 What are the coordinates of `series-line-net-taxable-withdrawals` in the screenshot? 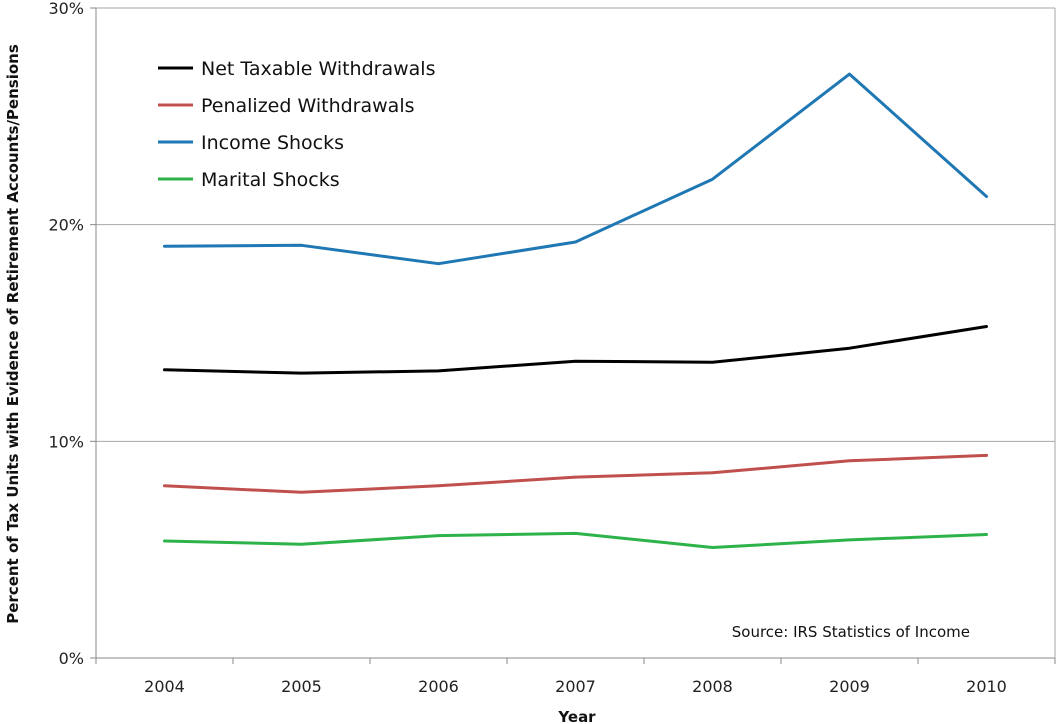 It's located at (575, 350).